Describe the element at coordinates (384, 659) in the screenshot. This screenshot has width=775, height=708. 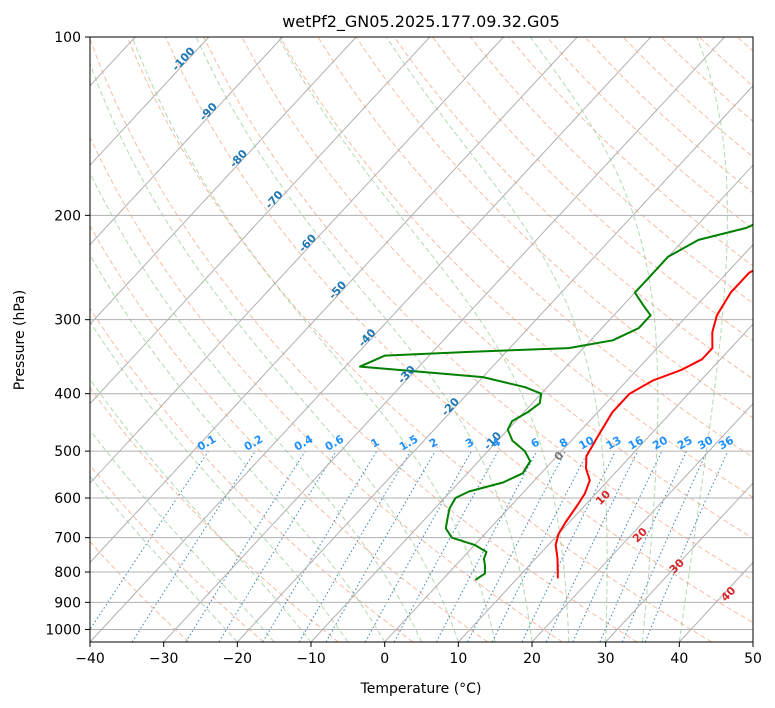
I see `x-tick-label: 0` at that location.